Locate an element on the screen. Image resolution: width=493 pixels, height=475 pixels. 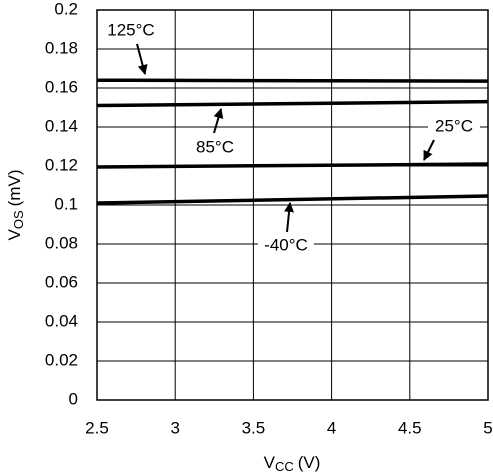
y-label-unit: (mV) is located at coordinates (14, 188).